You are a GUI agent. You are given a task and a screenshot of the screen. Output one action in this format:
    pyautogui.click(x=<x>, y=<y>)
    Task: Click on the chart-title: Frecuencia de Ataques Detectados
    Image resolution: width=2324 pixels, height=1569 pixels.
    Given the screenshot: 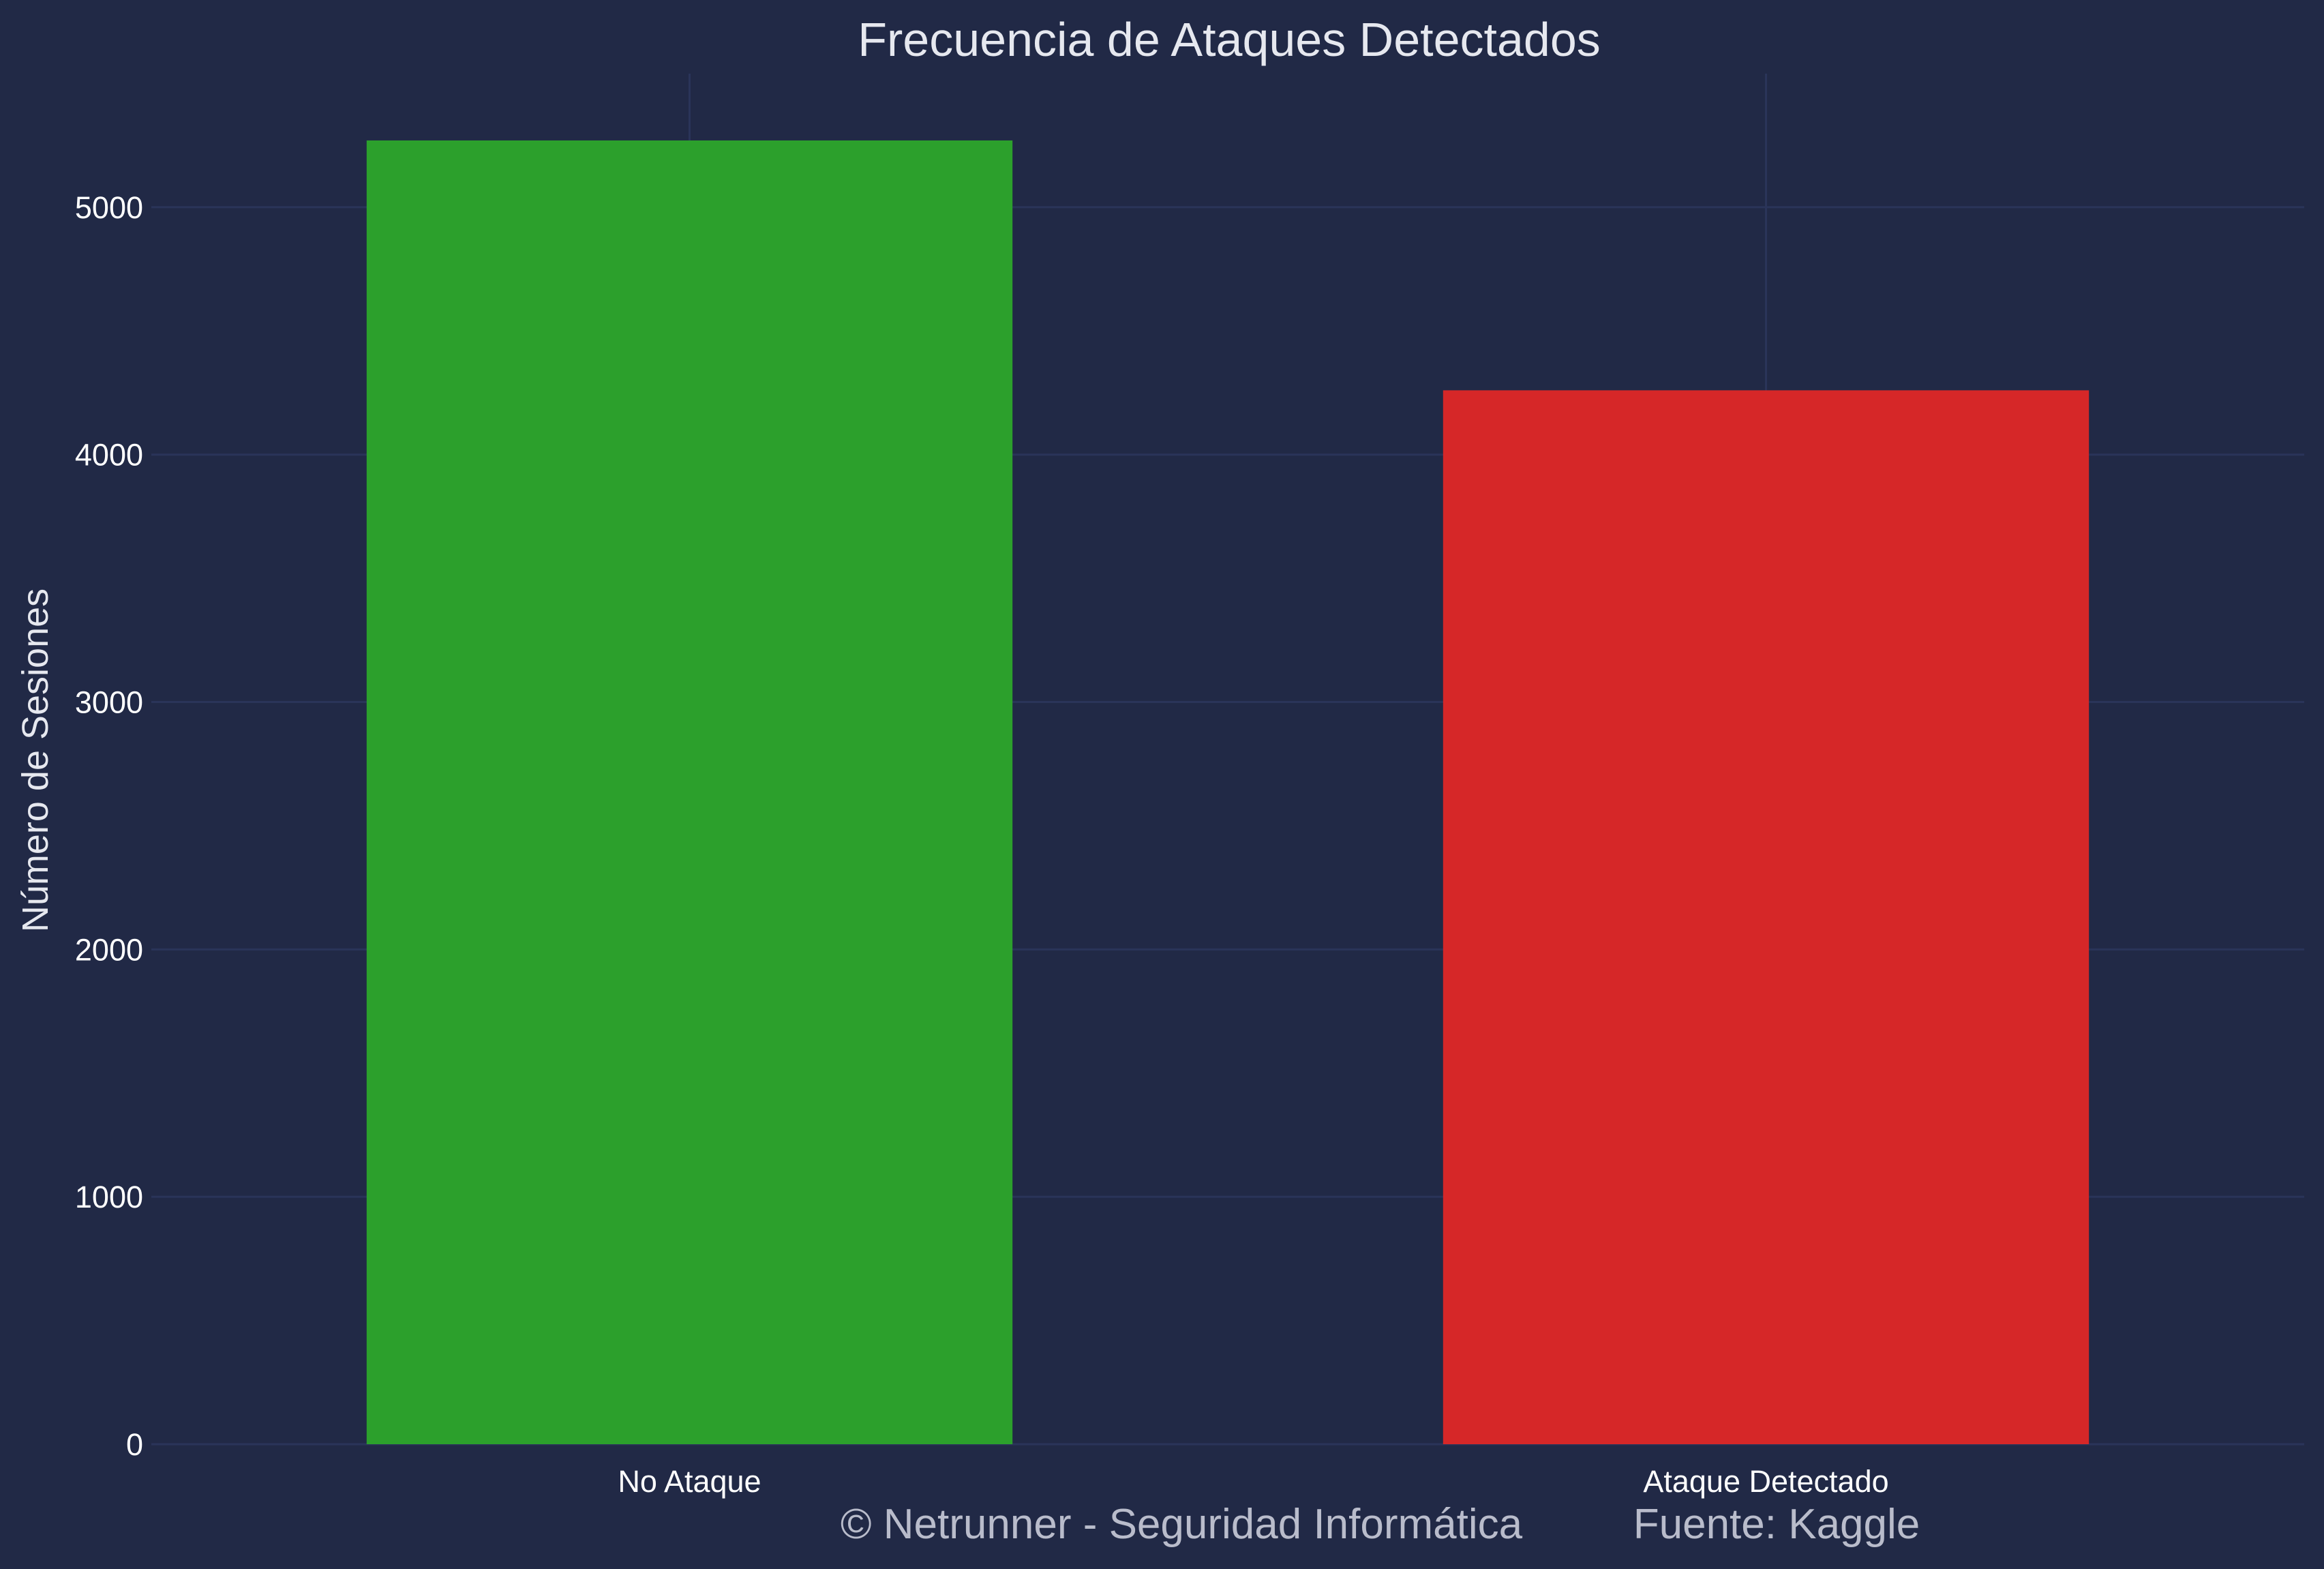 What is the action you would take?
    pyautogui.click(x=1229, y=39)
    